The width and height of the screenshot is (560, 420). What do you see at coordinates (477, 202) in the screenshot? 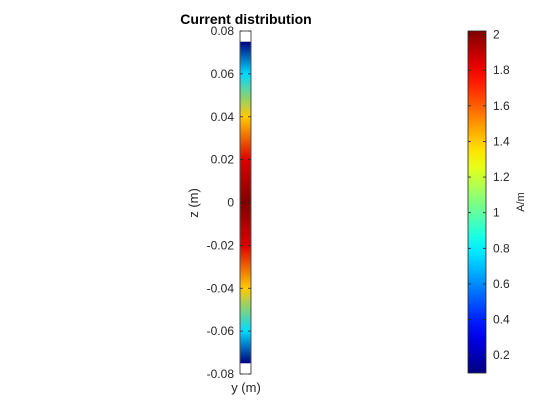
I see `colorbar-fill` at bounding box center [477, 202].